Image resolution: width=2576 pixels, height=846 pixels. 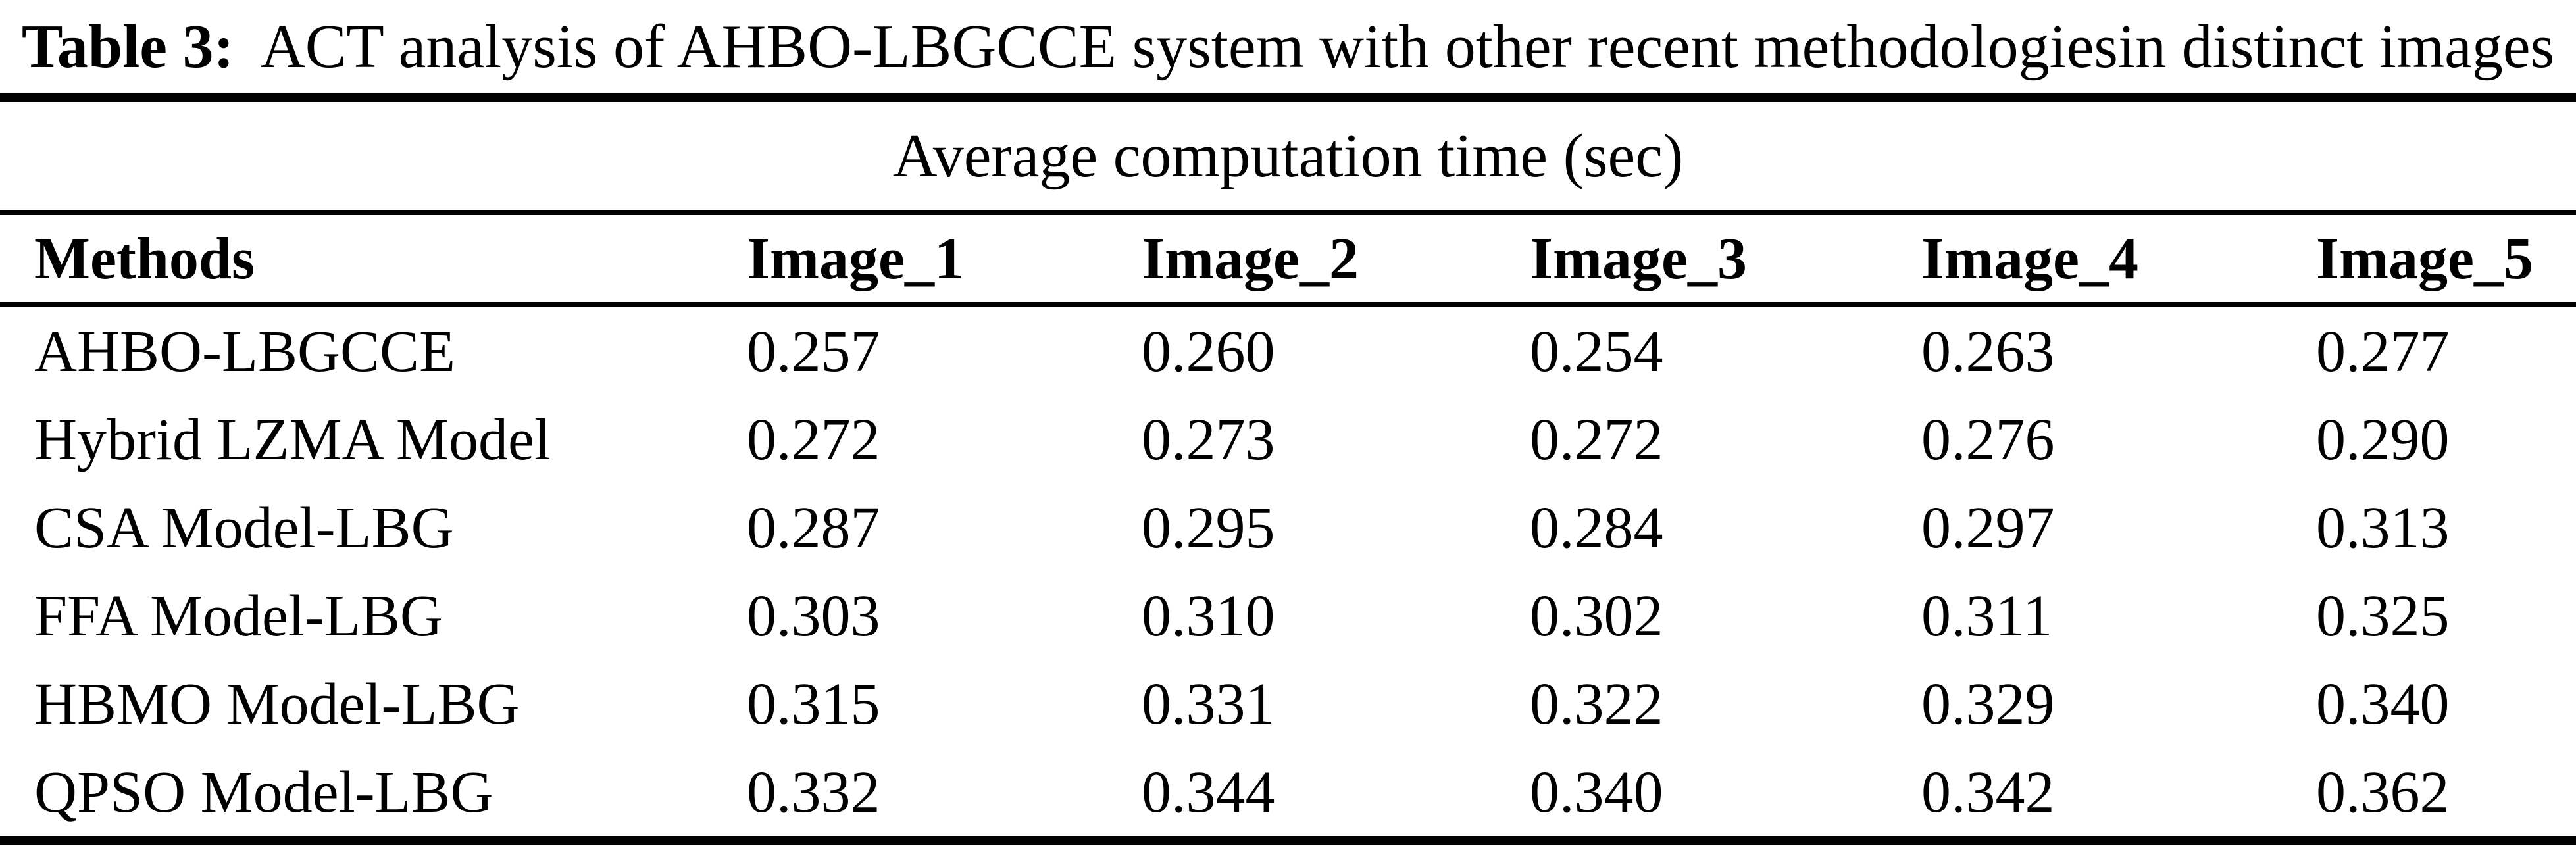 I want to click on value-cell: 0.325, so click(x=2383, y=616).